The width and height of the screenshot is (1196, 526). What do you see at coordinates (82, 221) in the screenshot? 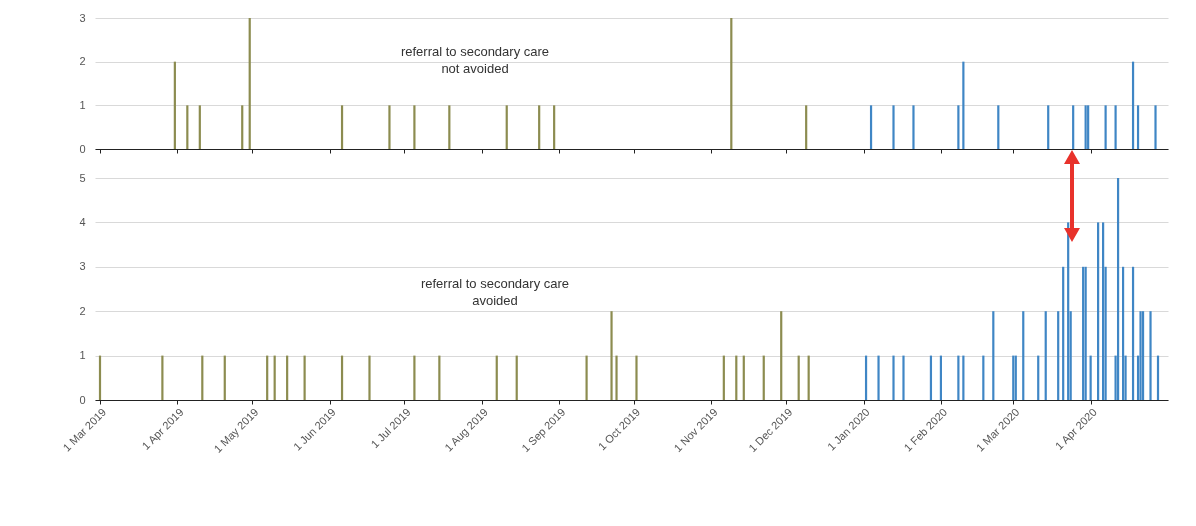
I see `y-tick-label: 4` at bounding box center [82, 221].